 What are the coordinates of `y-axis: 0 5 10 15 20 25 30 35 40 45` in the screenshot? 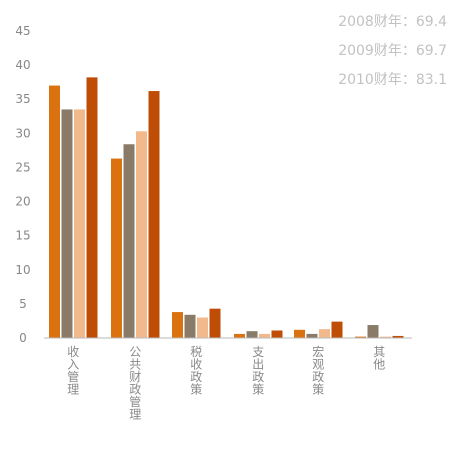 It's located at (22, 184).